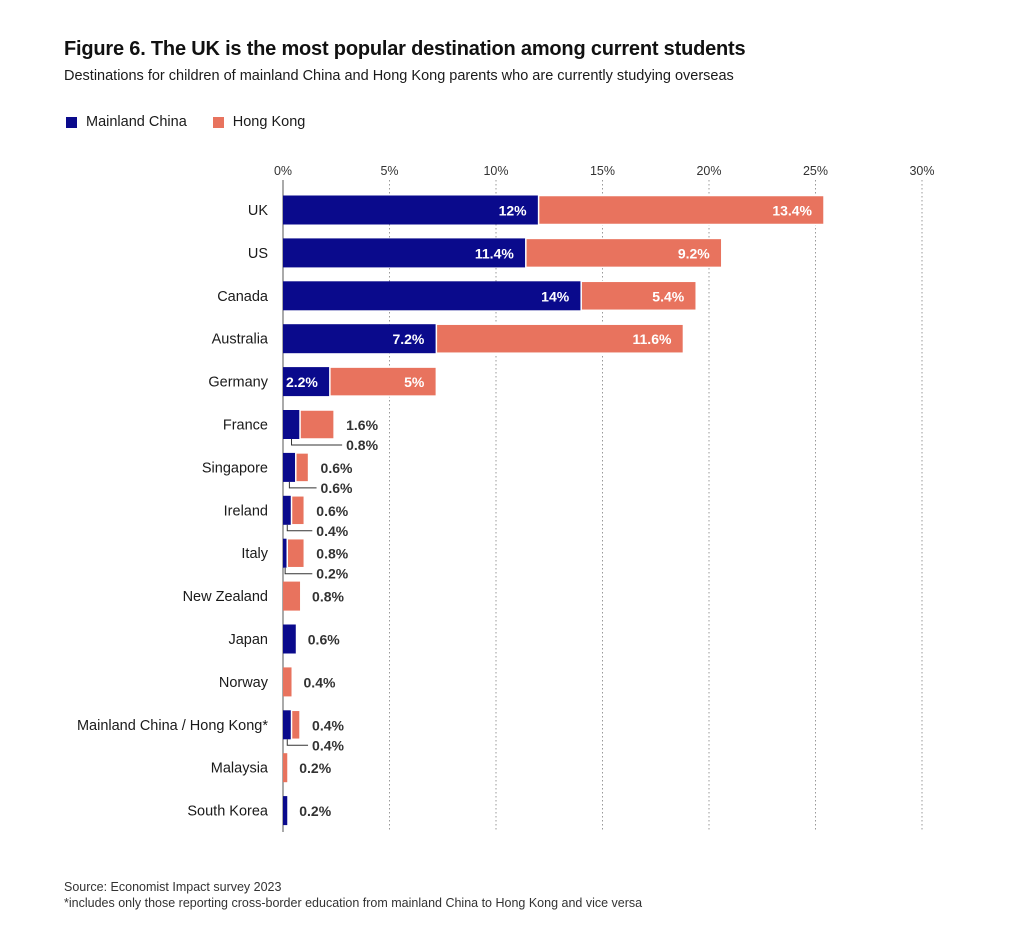 The height and width of the screenshot is (928, 1024). What do you see at coordinates (495, 171) in the screenshot?
I see `x-tick-label: 10%` at bounding box center [495, 171].